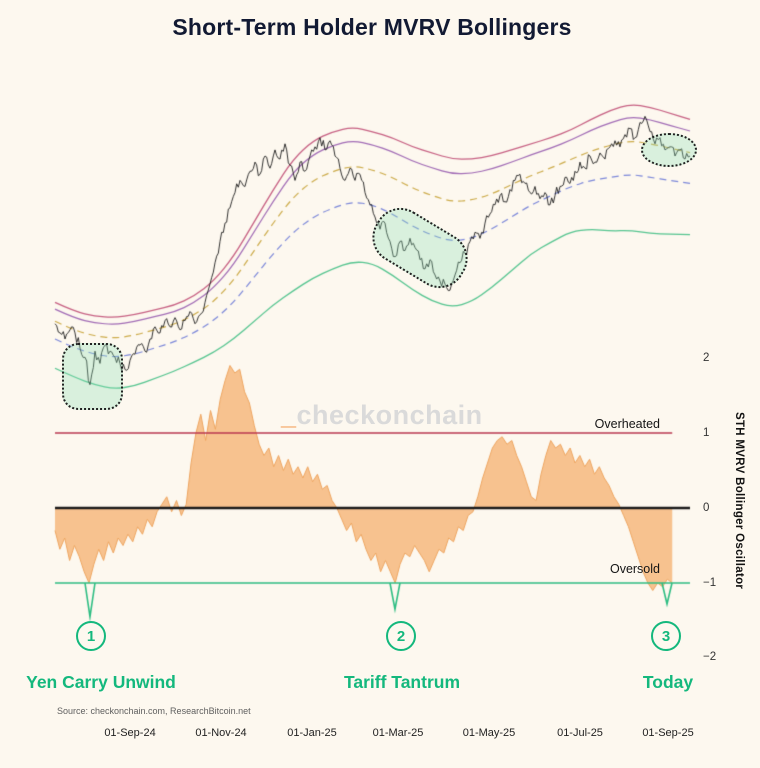  Describe the element at coordinates (668, 682) in the screenshot. I see `annotation-label-today: Today` at that location.